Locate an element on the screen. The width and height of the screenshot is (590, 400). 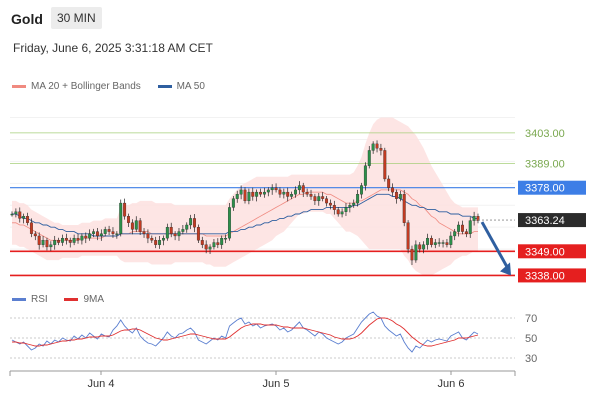
price-legend: MA 20 + Bollinger Bands MA 50 is located at coordinates (115, 86).